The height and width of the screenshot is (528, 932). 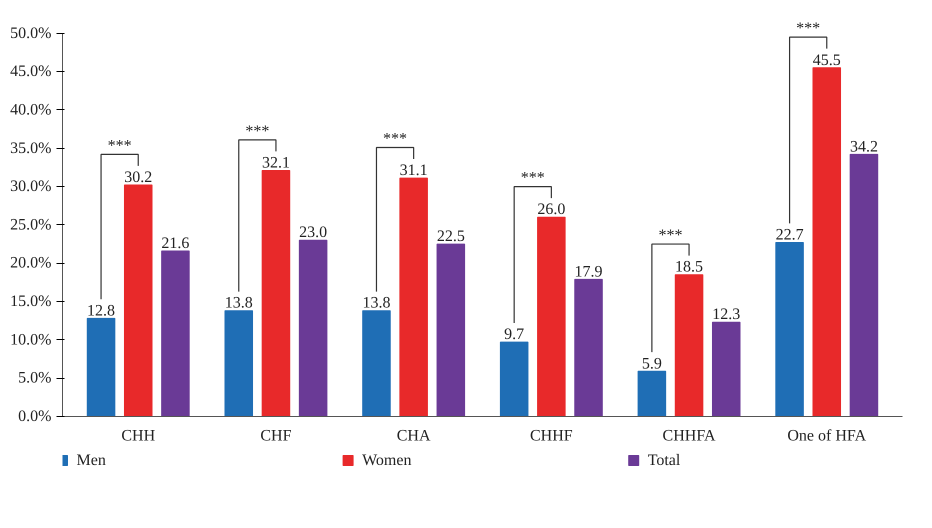 I want to click on y-tick-label: 30.0%, so click(x=31, y=187).